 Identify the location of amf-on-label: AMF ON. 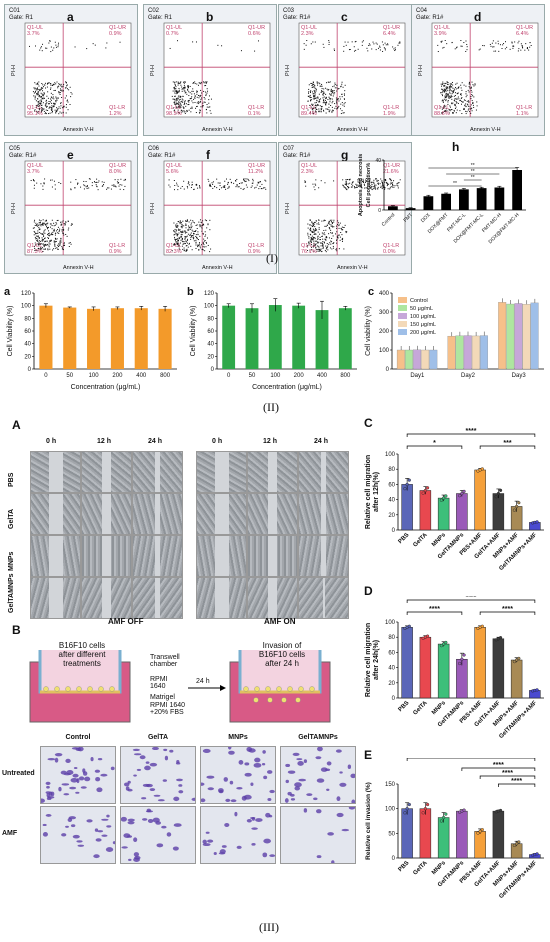
(280, 621).